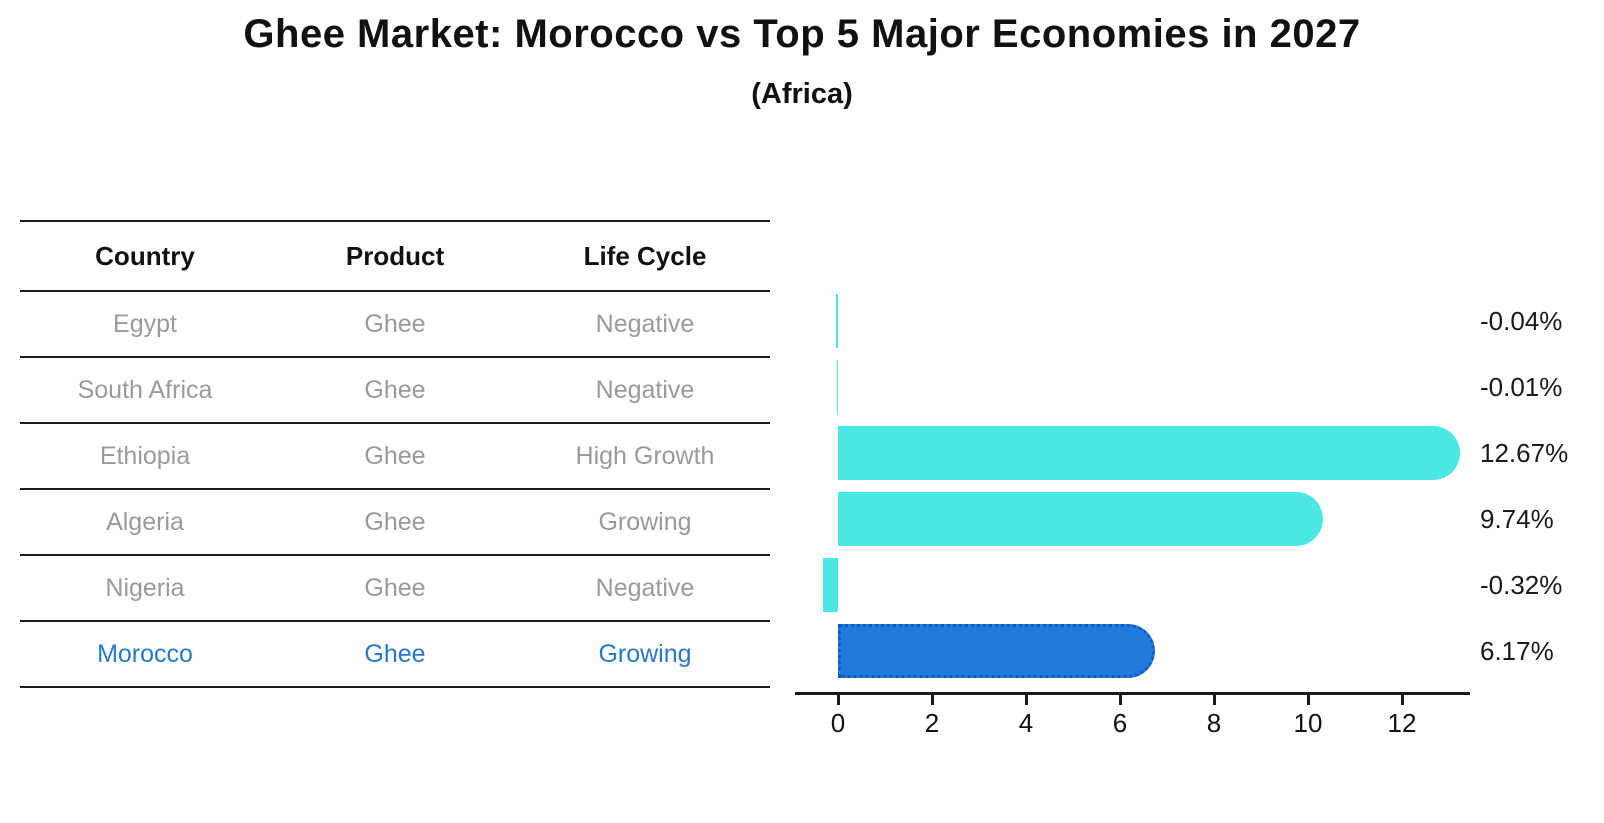 This screenshot has height=823, width=1604. Describe the element at coordinates (1521, 585) in the screenshot. I see `value-label-nigeria: -0.32%` at that location.